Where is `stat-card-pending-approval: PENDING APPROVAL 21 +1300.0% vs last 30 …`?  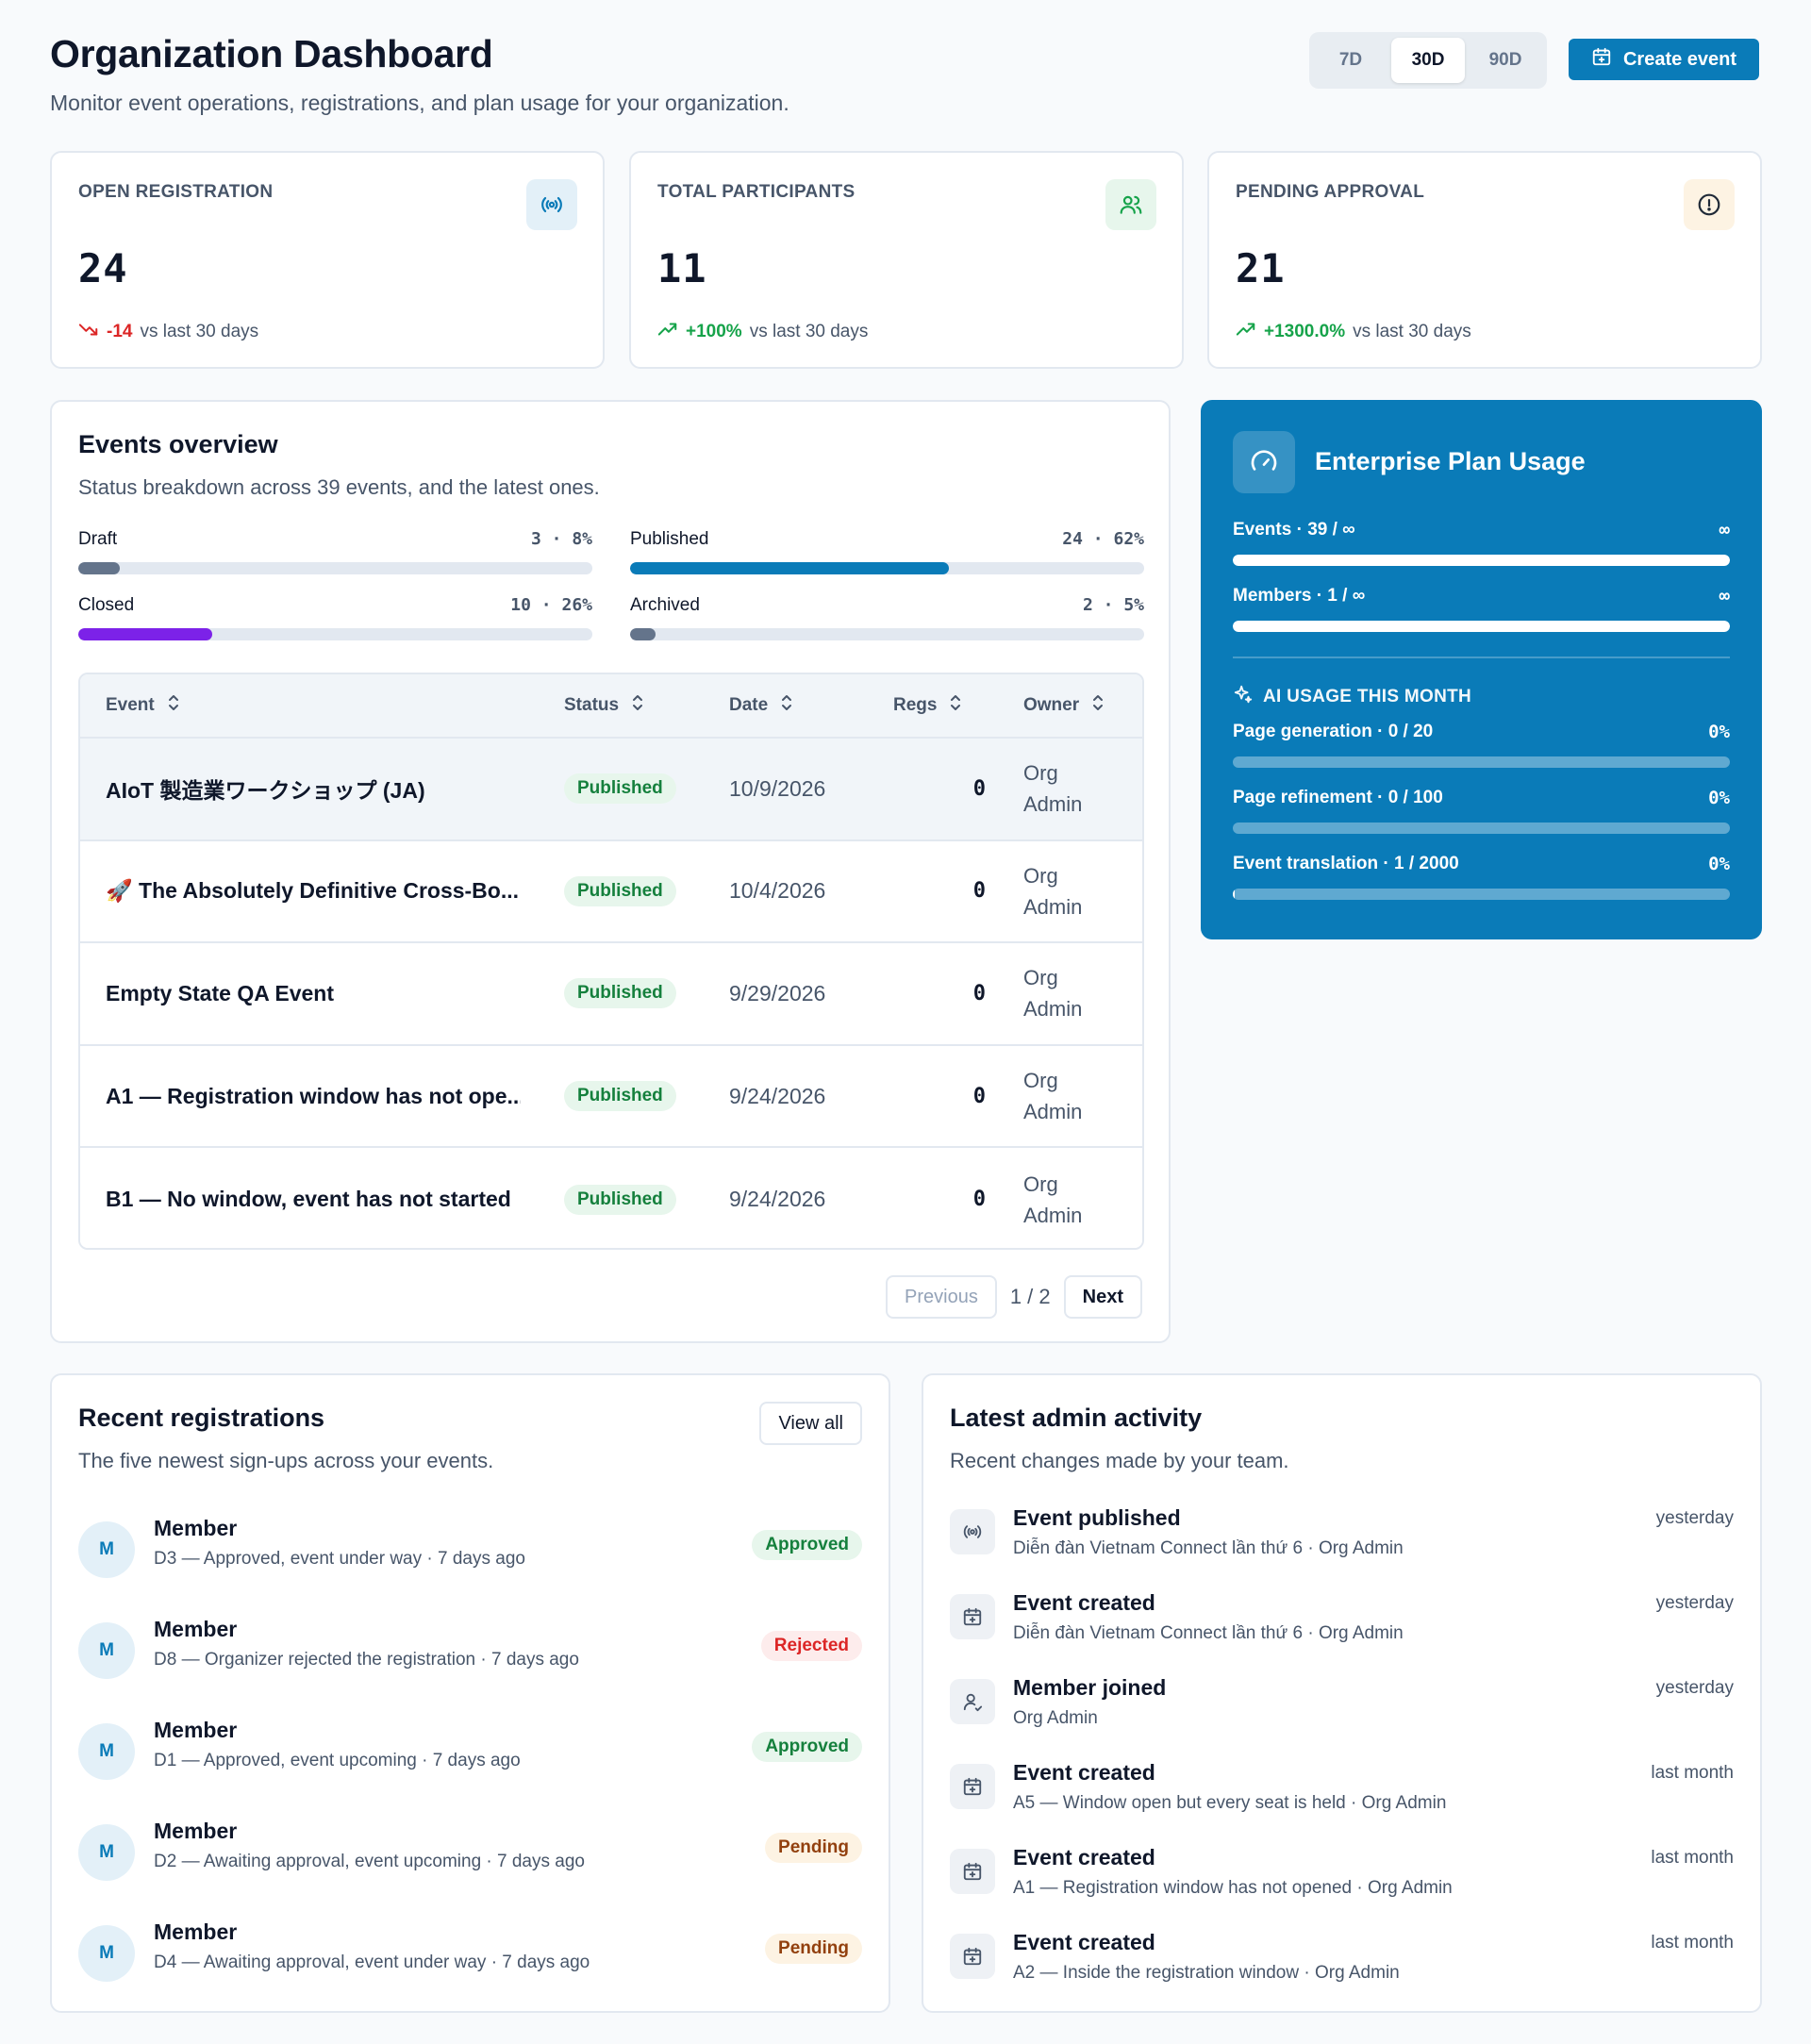 stat-card-pending-approval: PENDING APPROVAL 21 +1300.0% vs last 30 … is located at coordinates (1484, 260).